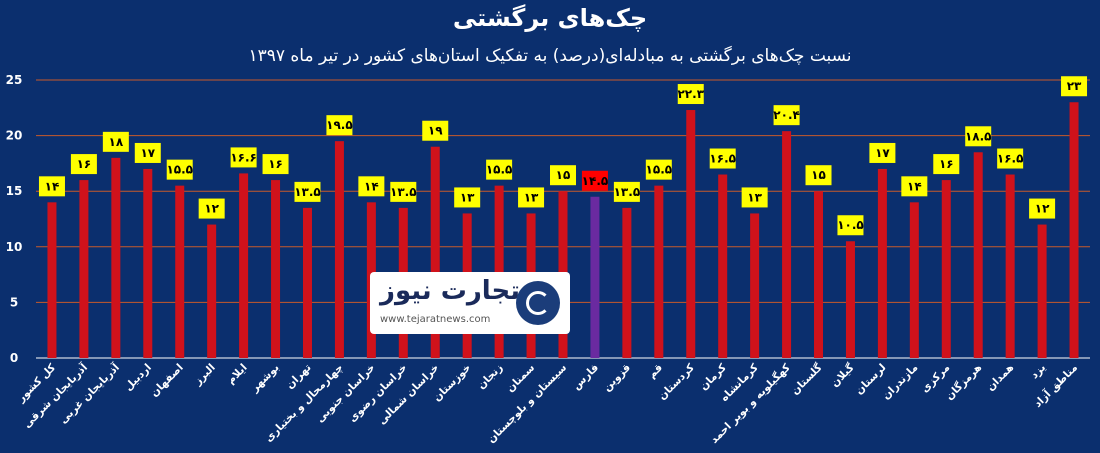  Describe the element at coordinates (435, 319) in the screenshot. I see `watermark-url: www.tejaratnews.com` at that location.